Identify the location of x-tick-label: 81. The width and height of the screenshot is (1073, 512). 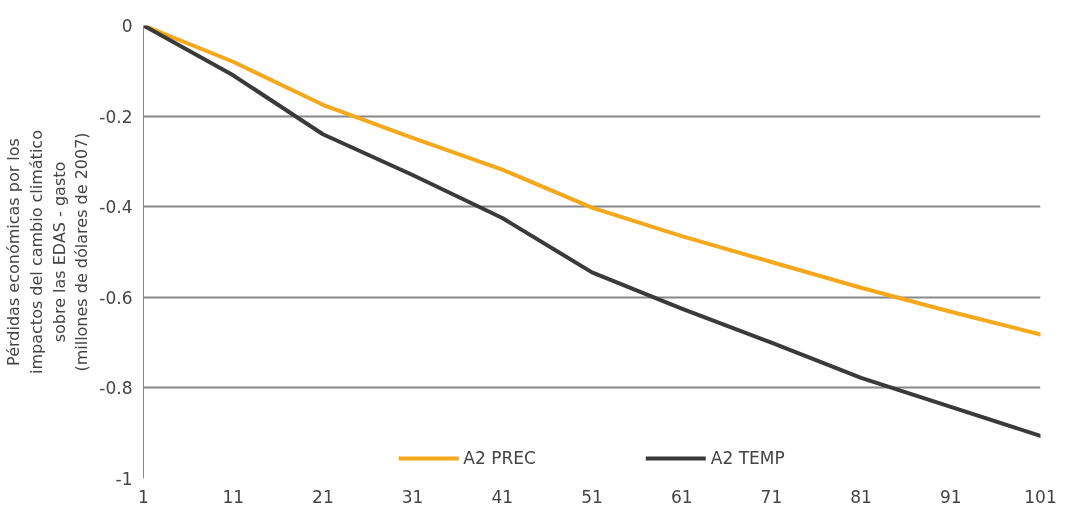
(861, 496).